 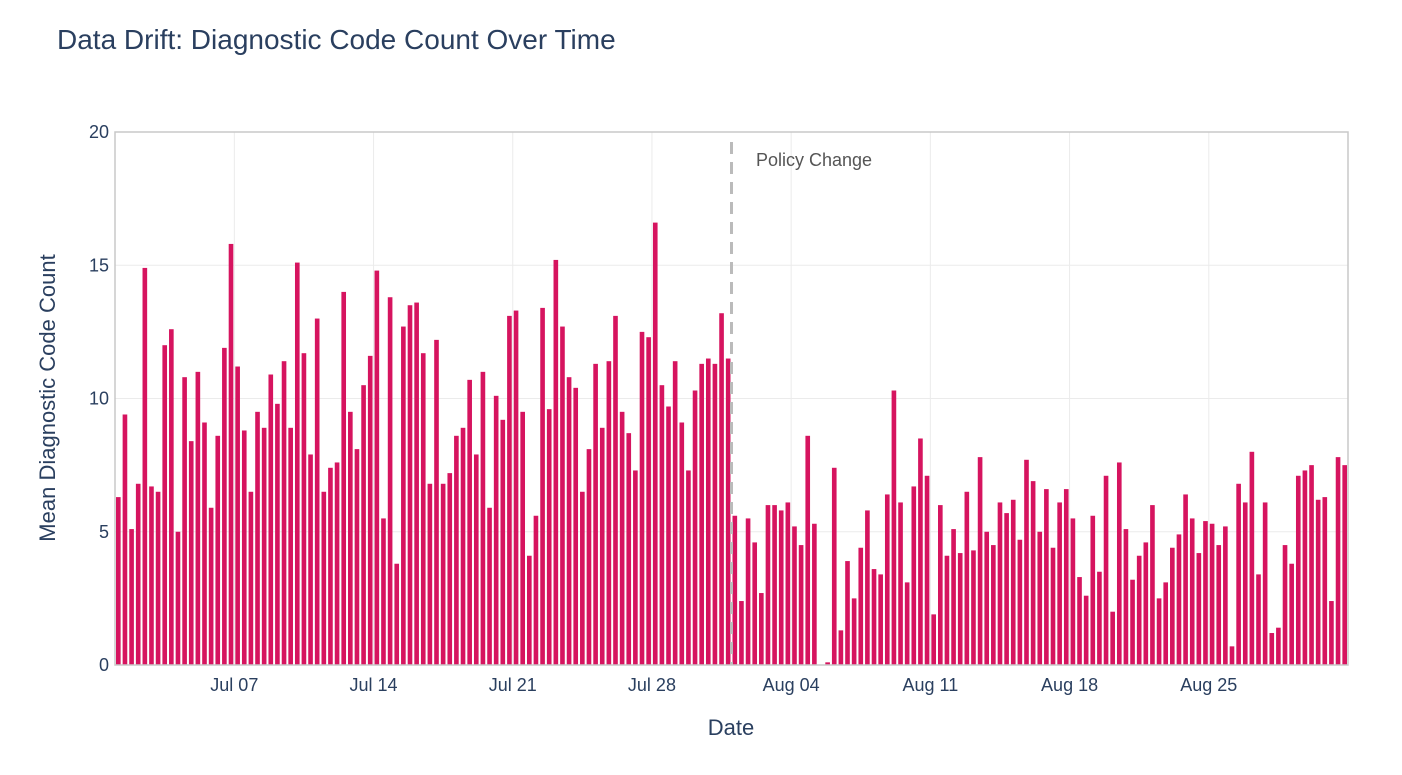 I want to click on y-tick-label: 20, so click(x=99, y=132).